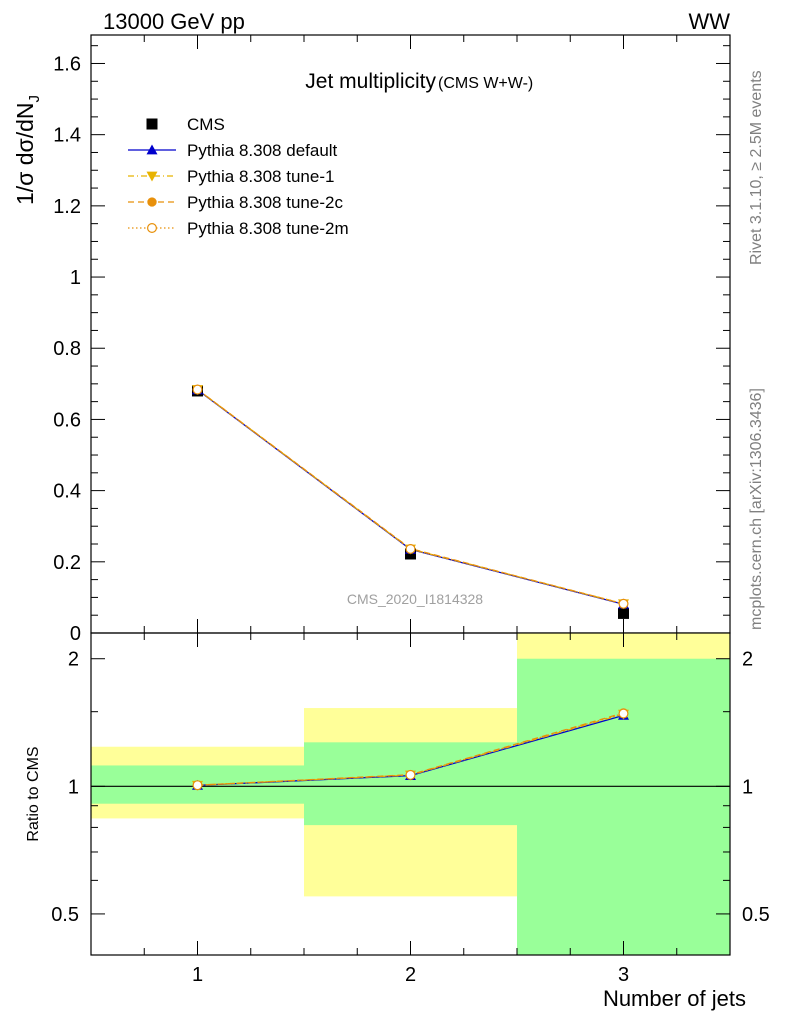  What do you see at coordinates (152, 228) in the screenshot?
I see `legend-marker-tune2m` at bounding box center [152, 228].